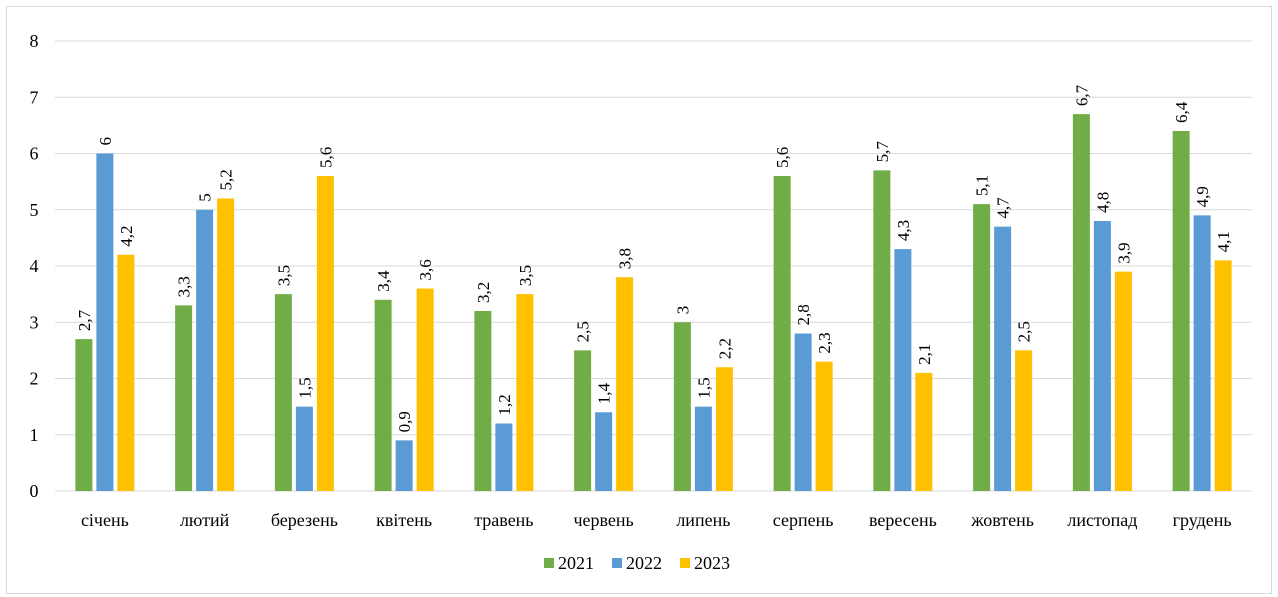  I want to click on data-label-2021: 3,2, so click(483, 292).